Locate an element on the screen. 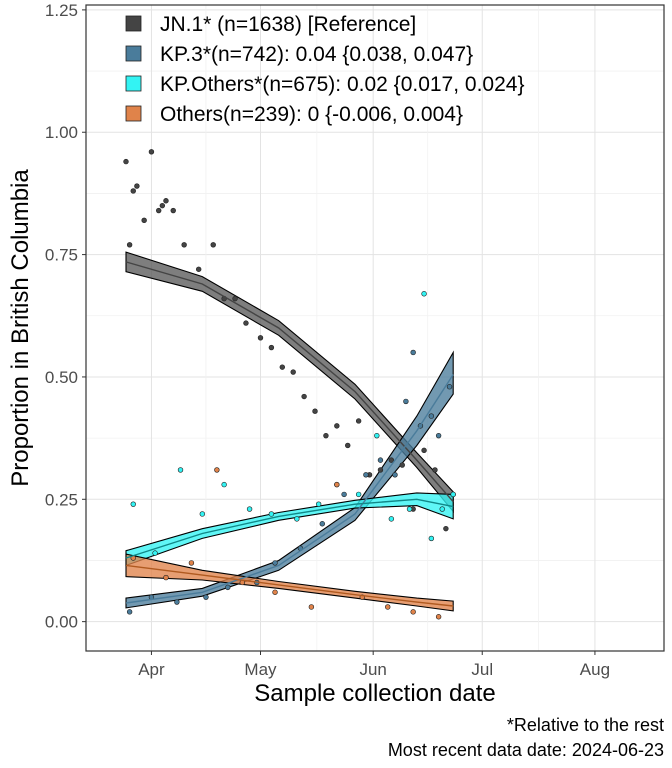 The height and width of the screenshot is (768, 672). legend-label: KP.3*(n=742): 0.04 {0.038, 0.047} is located at coordinates (316, 54).